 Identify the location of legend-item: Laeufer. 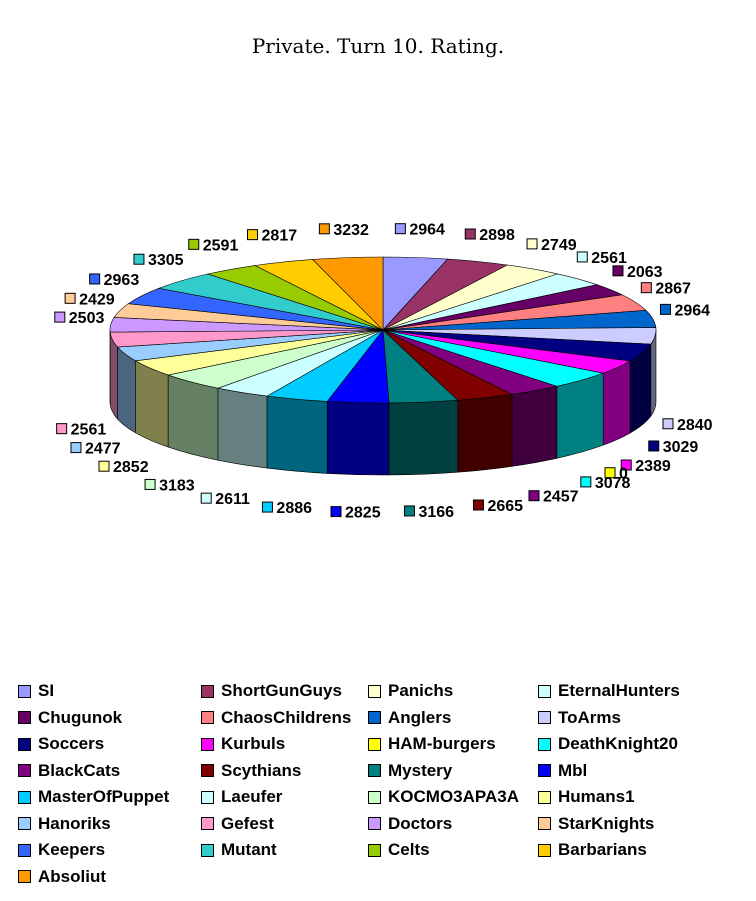
(241, 797).